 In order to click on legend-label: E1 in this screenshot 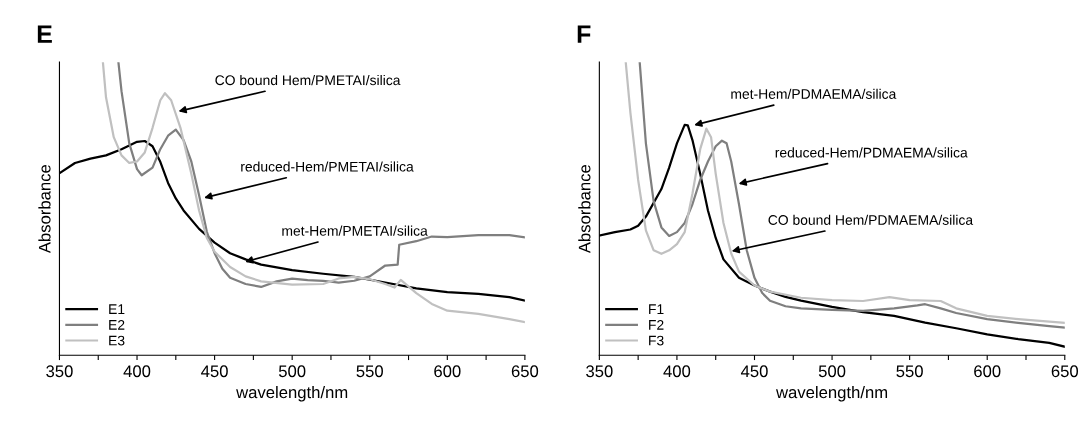, I will do `click(117, 309)`.